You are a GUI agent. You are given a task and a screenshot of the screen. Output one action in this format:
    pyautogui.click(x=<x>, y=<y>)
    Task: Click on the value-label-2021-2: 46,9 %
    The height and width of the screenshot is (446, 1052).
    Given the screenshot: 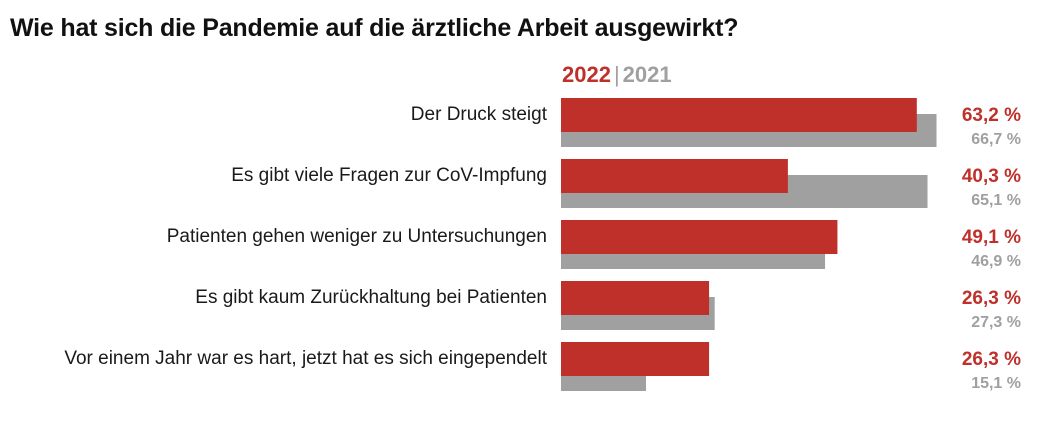 What is the action you would take?
    pyautogui.click(x=996, y=261)
    